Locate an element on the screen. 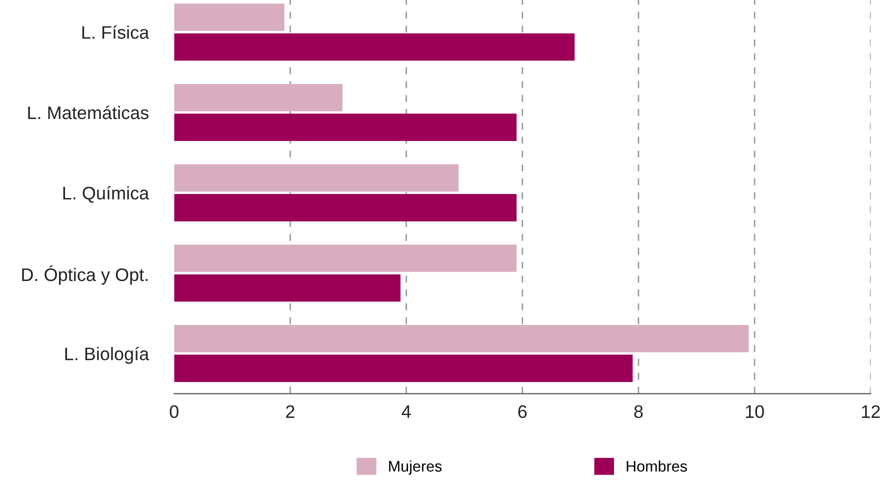  y-tick-label: L. Química is located at coordinates (106, 194).